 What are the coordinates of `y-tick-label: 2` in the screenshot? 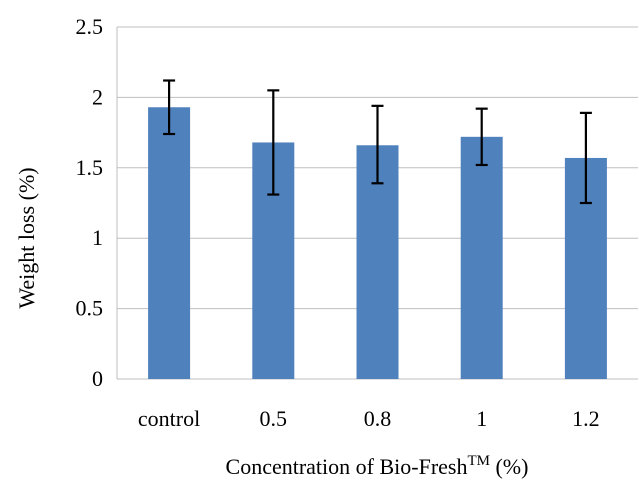 It's located at (97, 96).